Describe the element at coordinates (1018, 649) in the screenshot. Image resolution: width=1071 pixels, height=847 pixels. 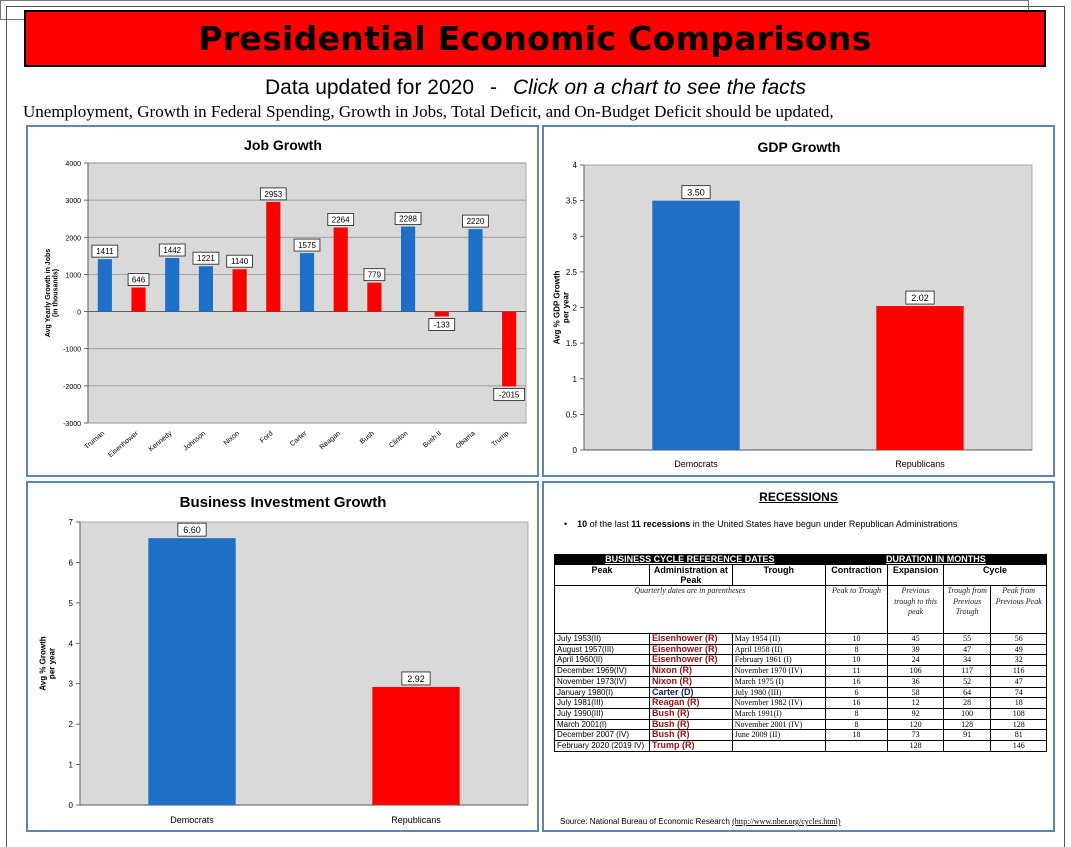
I see `cell-cycle-peak: 49` at that location.